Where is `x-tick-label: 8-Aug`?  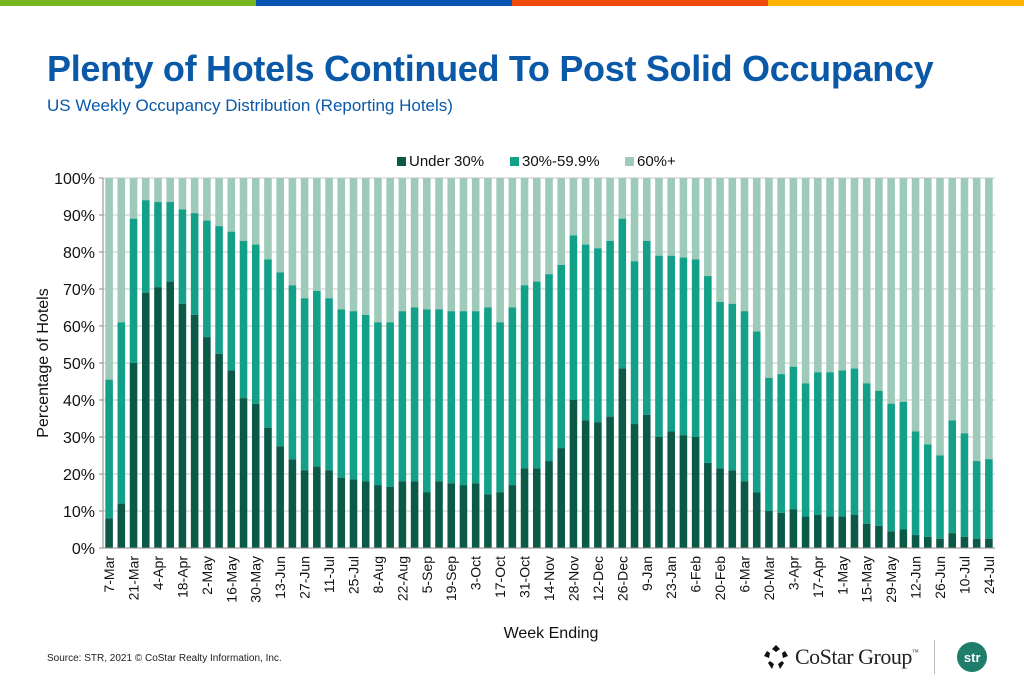
x-tick-label: 8-Aug is located at coordinates (378, 574).